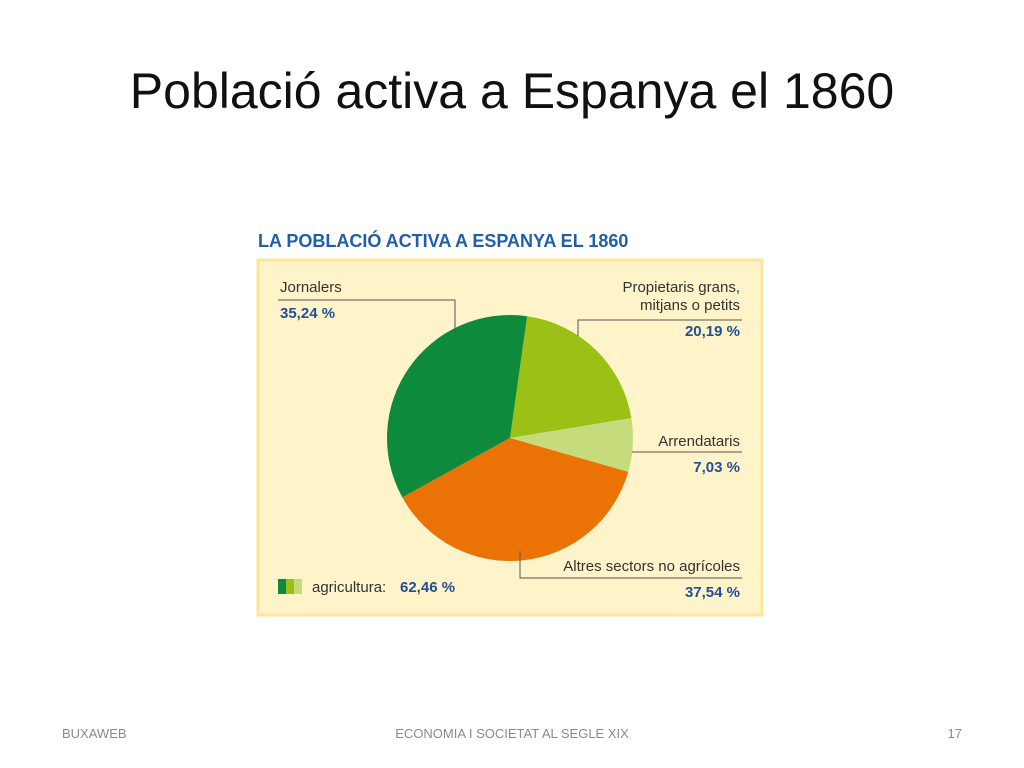 This screenshot has height=768, width=1024. I want to click on slide-title: Població activa a Espanya el 1860, so click(512, 91).